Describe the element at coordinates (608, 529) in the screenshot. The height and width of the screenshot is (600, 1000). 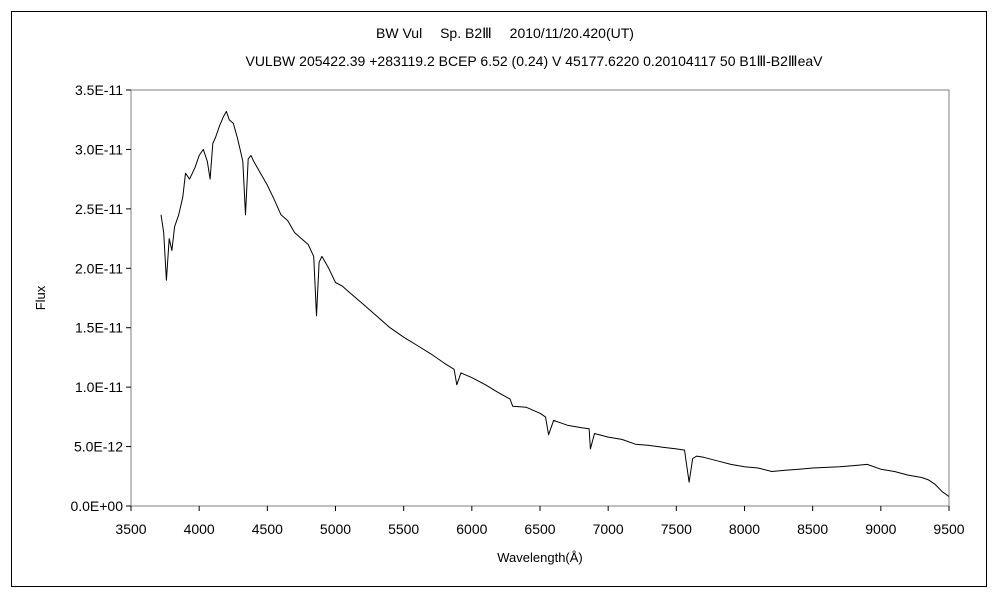
I see `x-tick-label: 7000` at that location.